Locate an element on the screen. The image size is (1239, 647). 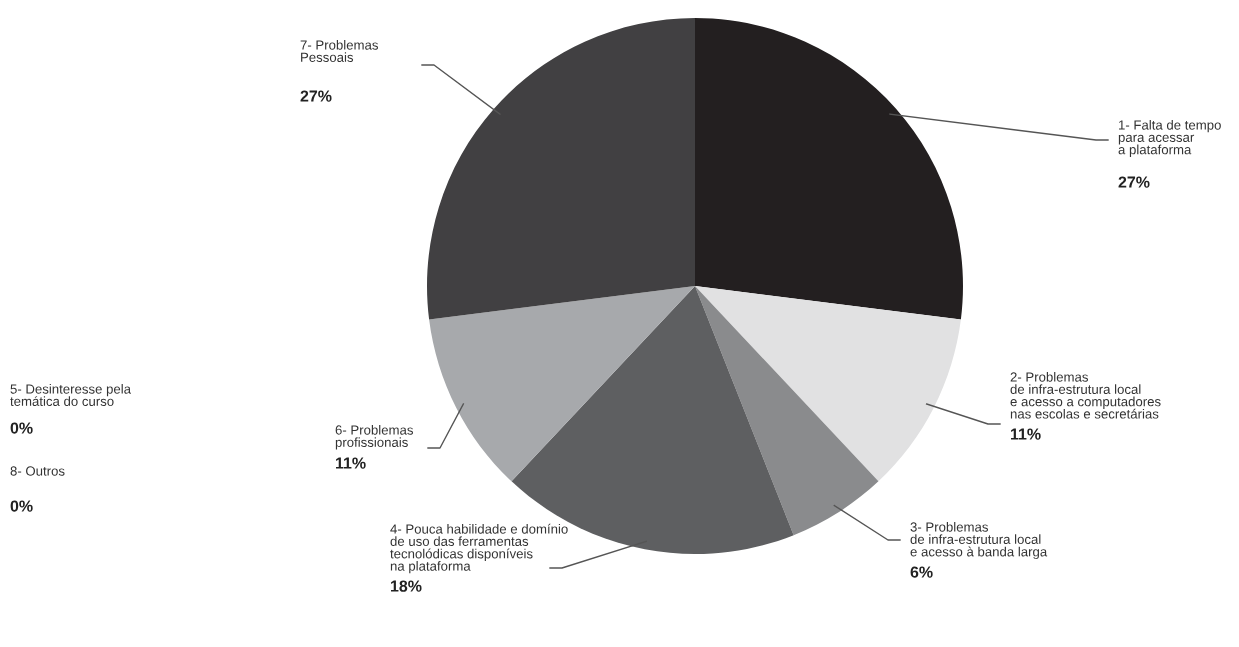
slice-label: 6- Problemas profissionais is located at coordinates (374, 437).